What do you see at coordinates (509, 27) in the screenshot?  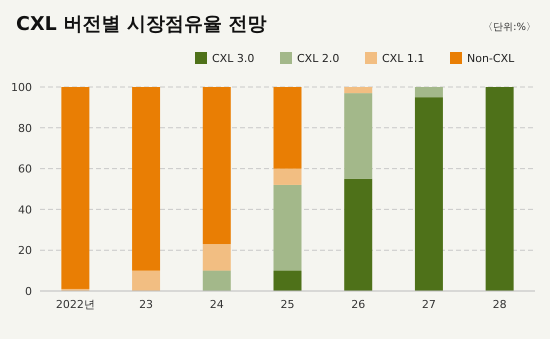 I see `text: 〈단위:%〉` at bounding box center [509, 27].